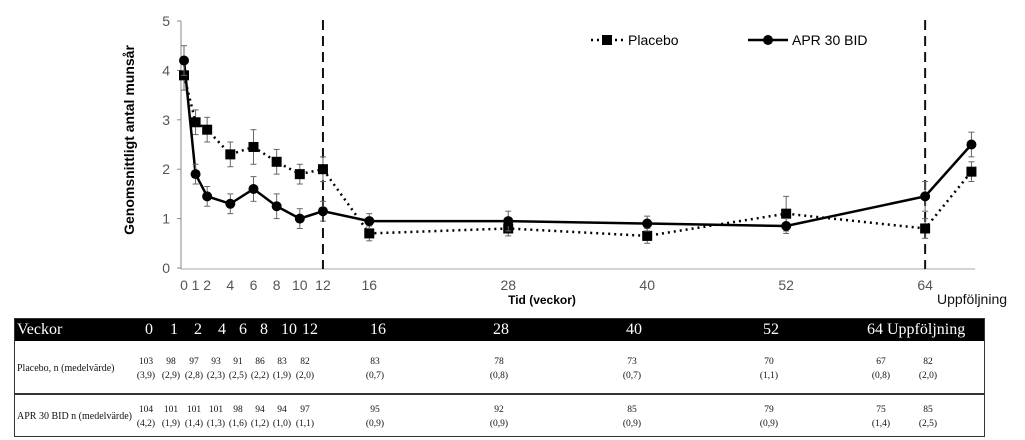  Describe the element at coordinates (916, 329) in the screenshot. I see `column-header: 64 Uppföljning` at that location.